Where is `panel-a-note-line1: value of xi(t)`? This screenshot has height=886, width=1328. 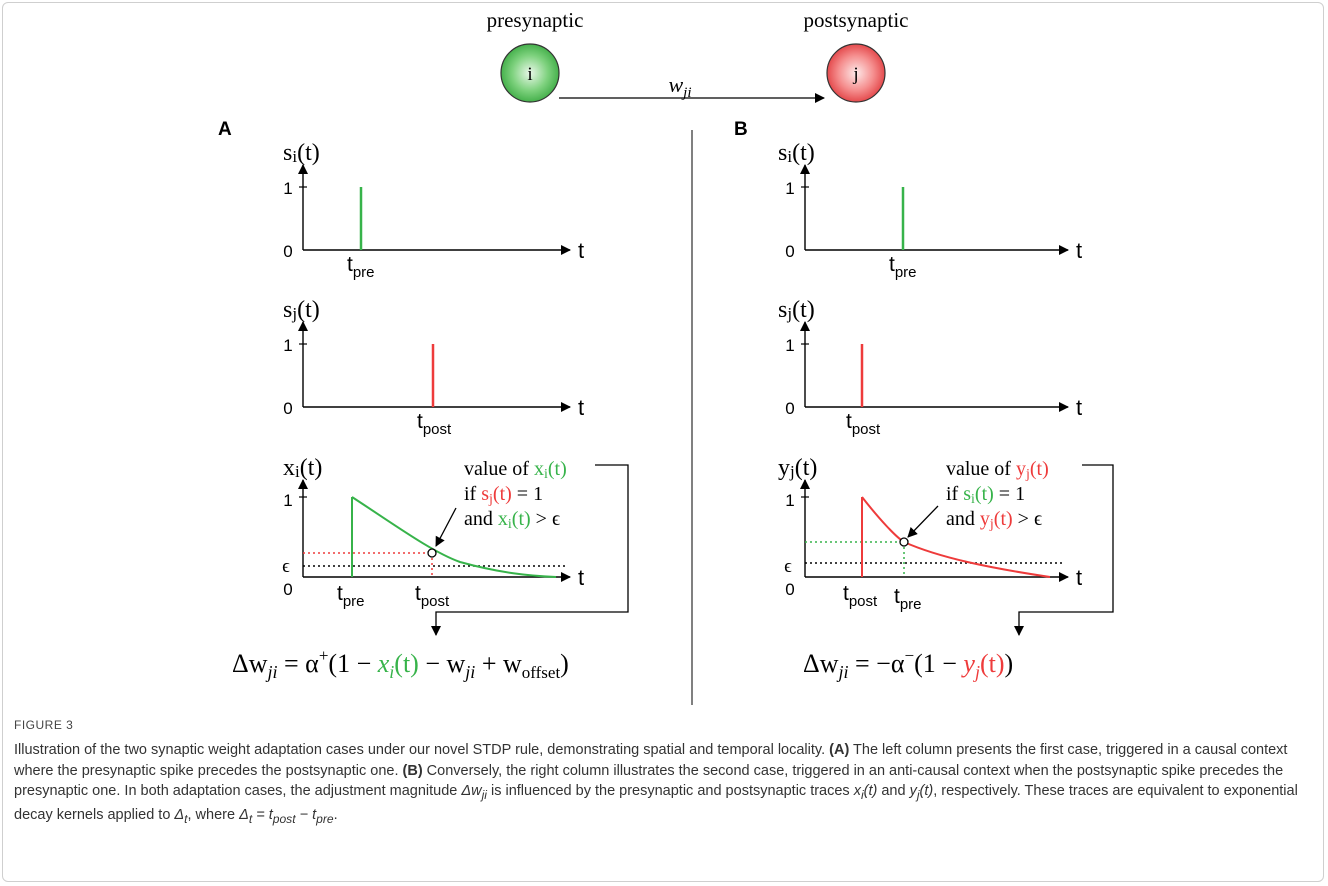 panel-a-note-line1: value of xi(t) is located at coordinates (515, 470).